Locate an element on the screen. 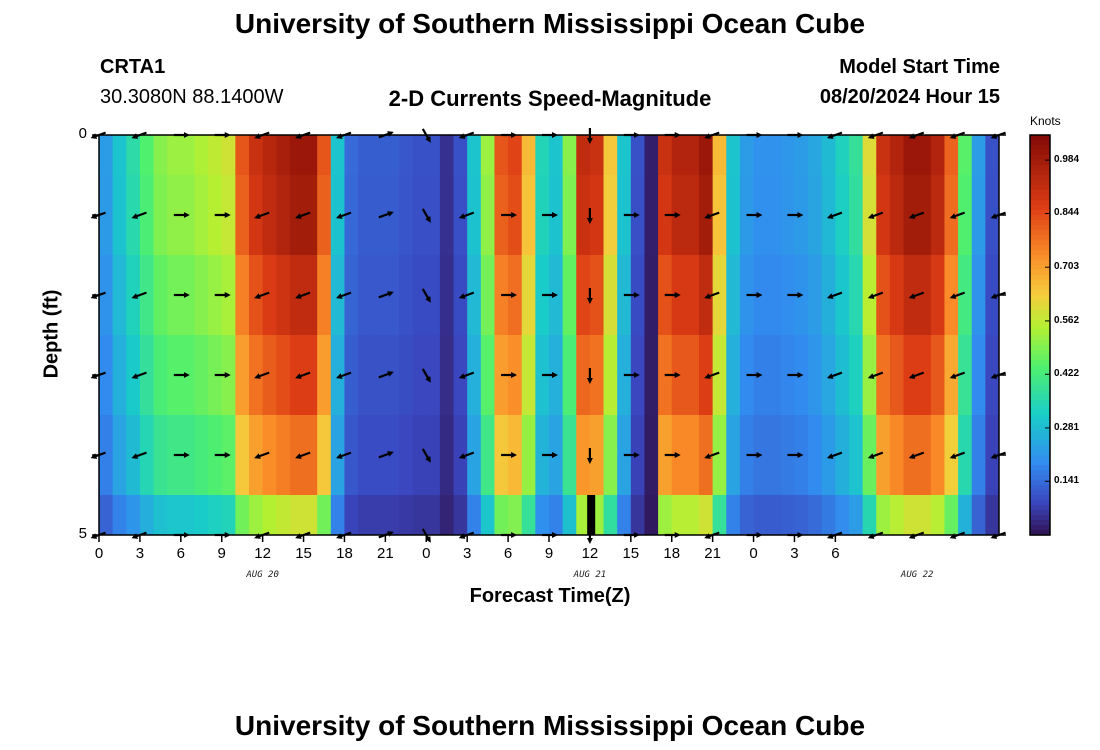 This screenshot has width=1100, height=750. x-tick-label: 18 is located at coordinates (672, 553).